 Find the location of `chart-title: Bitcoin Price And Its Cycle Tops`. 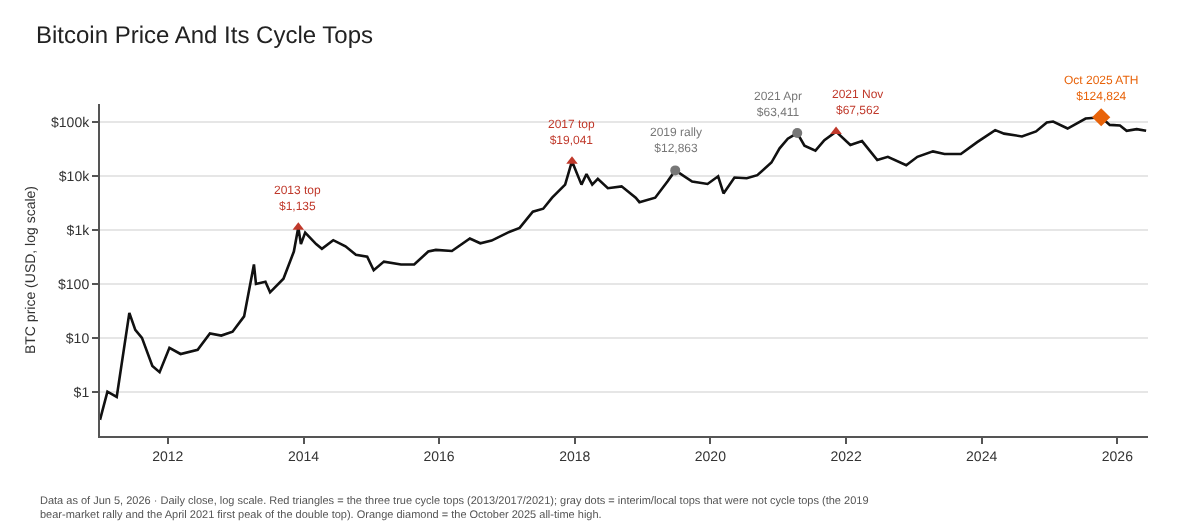

chart-title: Bitcoin Price And Its Cycle Tops is located at coordinates (205, 34).